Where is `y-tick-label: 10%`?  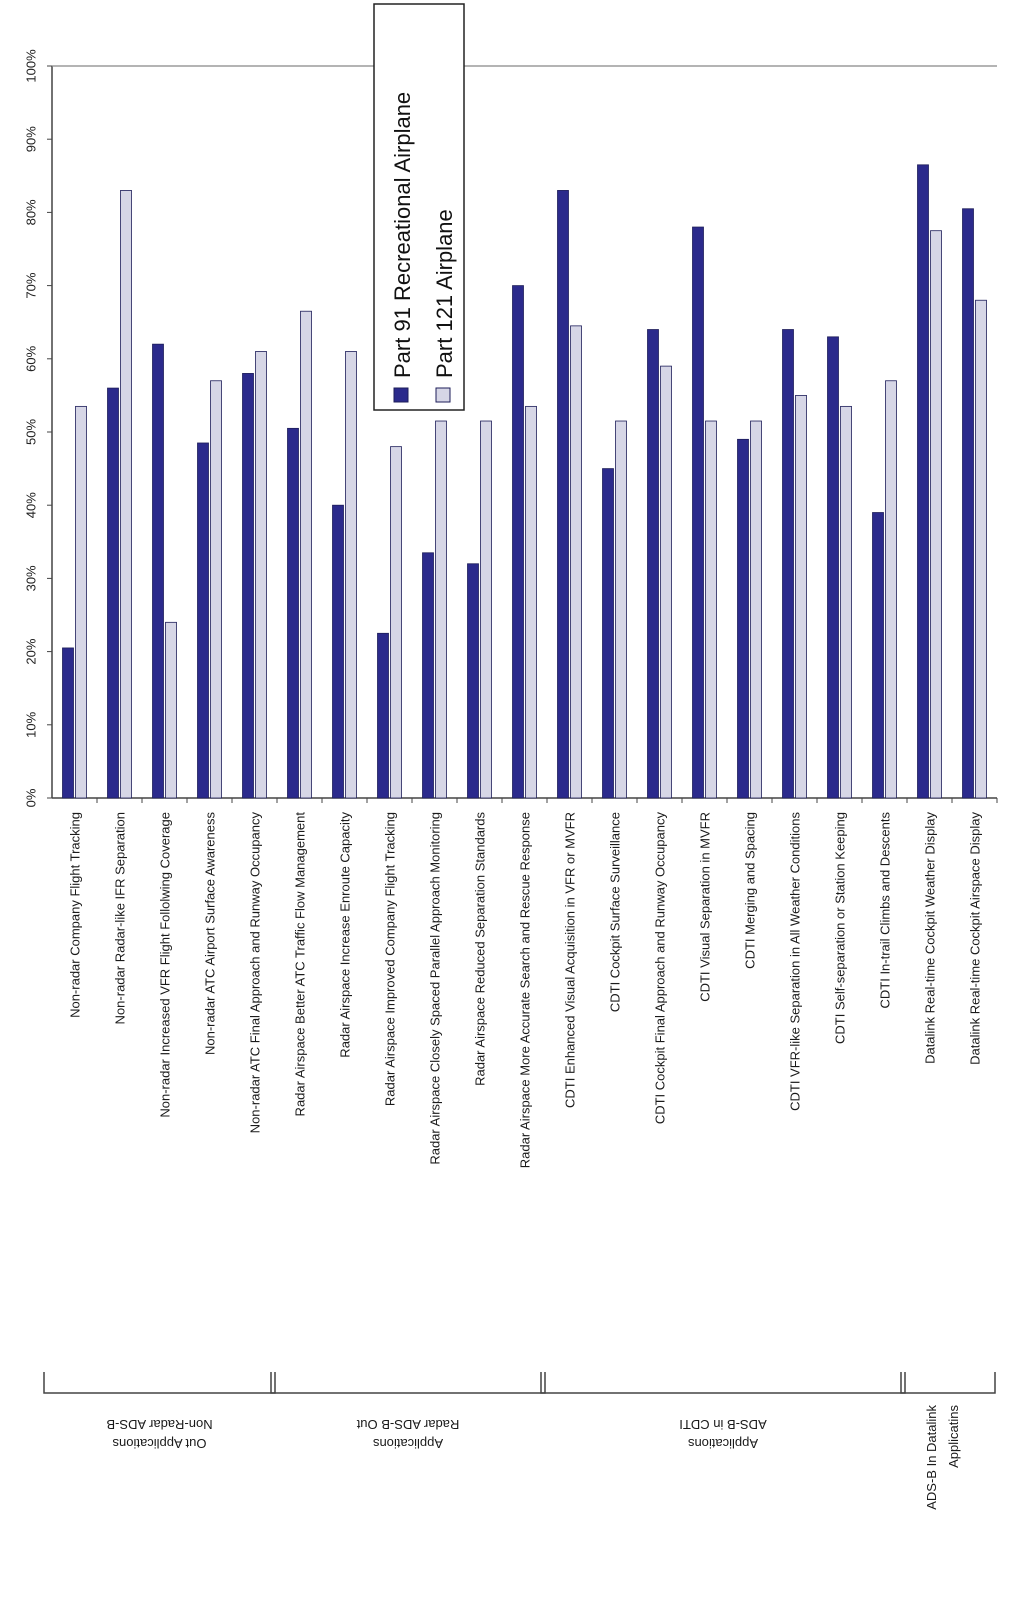 y-tick-label: 10% is located at coordinates (30, 724).